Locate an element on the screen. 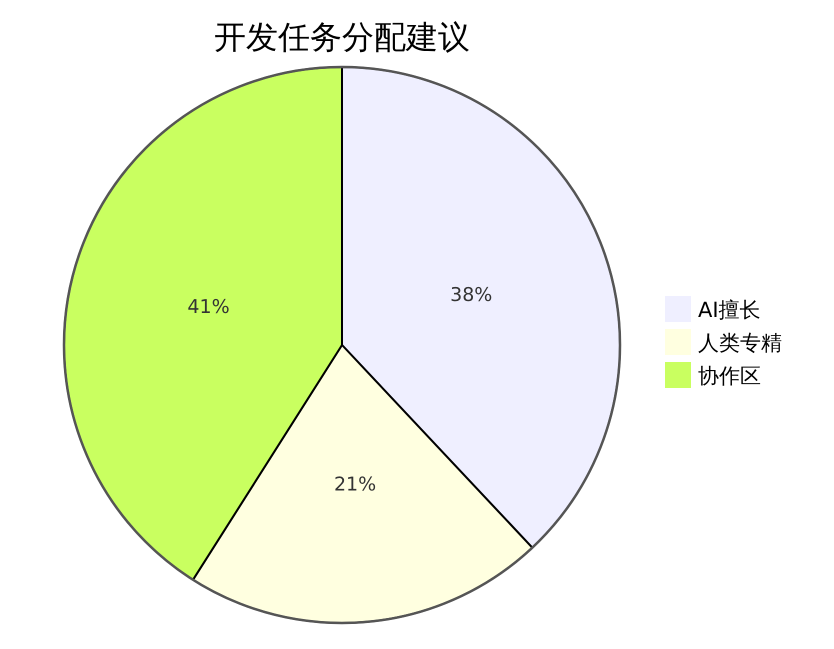  title: 开发任务分配建议 is located at coordinates (342, 37).